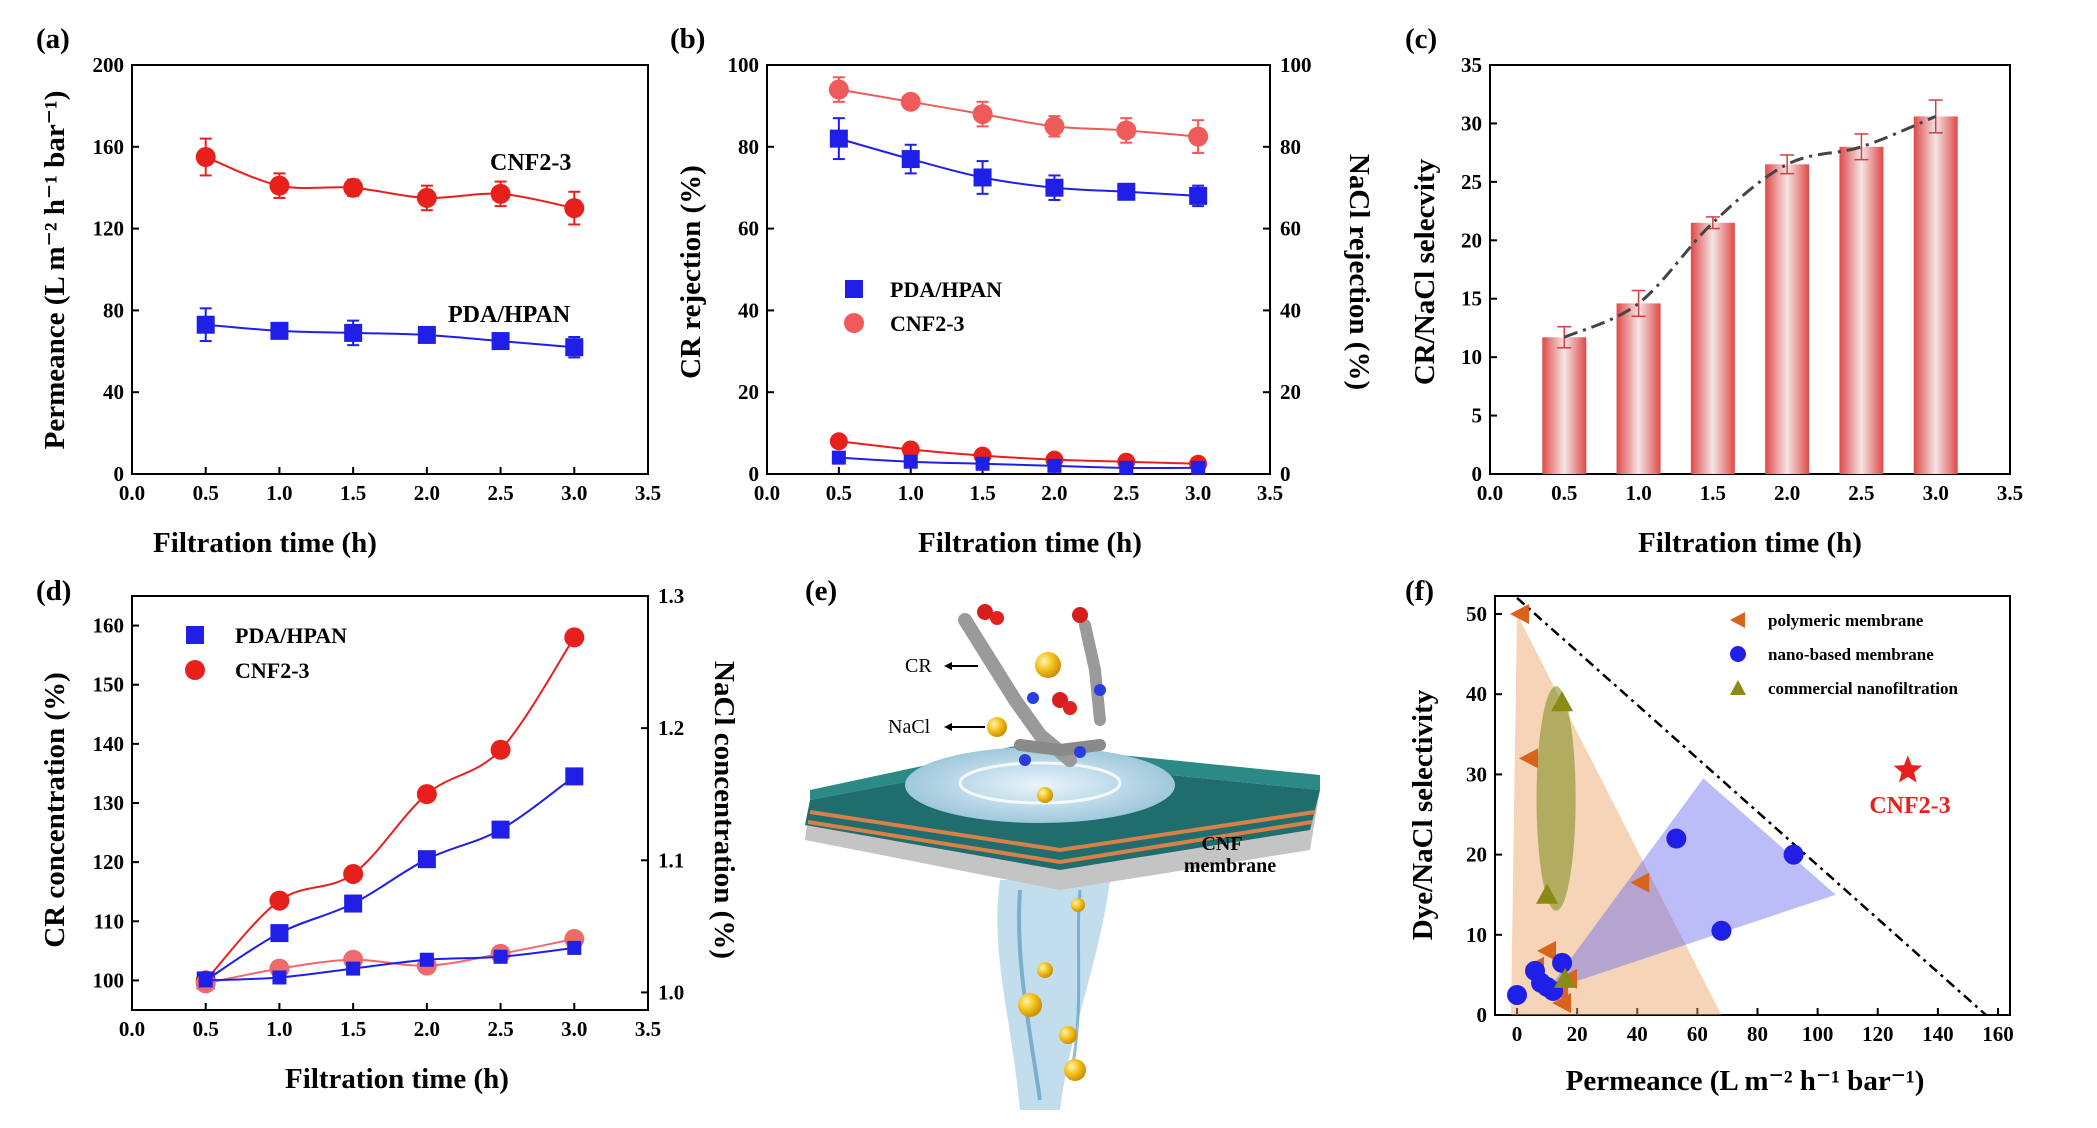 The image size is (2097, 1128). I want to click on panel-a-annotation-cnf: CNF2-3, so click(530, 163).